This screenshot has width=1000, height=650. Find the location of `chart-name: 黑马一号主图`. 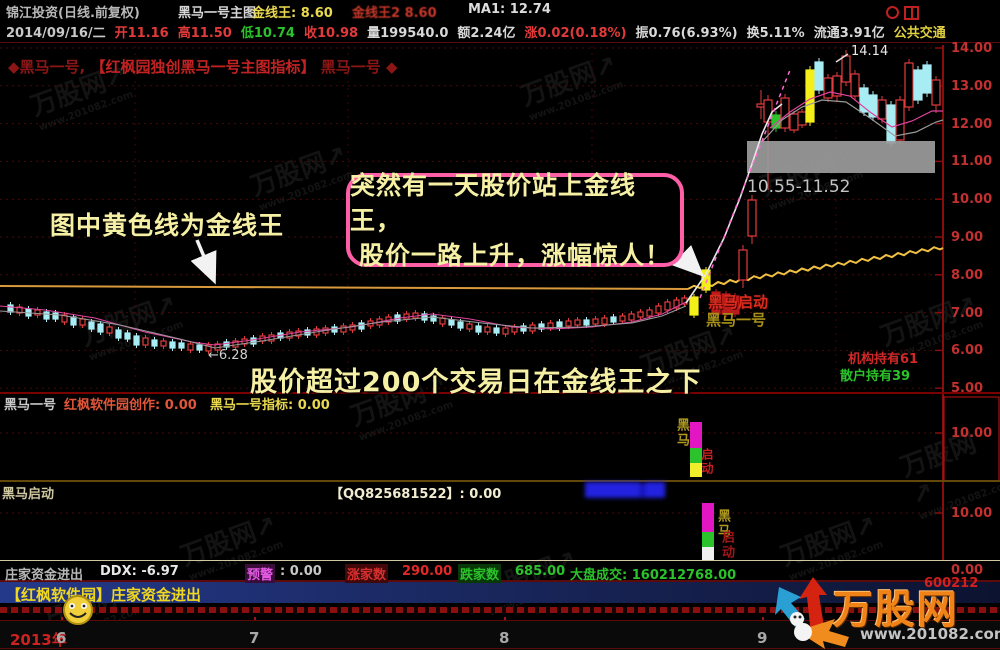

chart-name: 黑马一号主图 is located at coordinates (217, 13).